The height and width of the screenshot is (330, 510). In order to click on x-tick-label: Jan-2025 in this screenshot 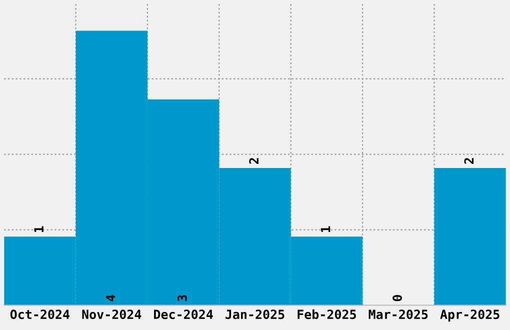, I will do `click(255, 315)`.